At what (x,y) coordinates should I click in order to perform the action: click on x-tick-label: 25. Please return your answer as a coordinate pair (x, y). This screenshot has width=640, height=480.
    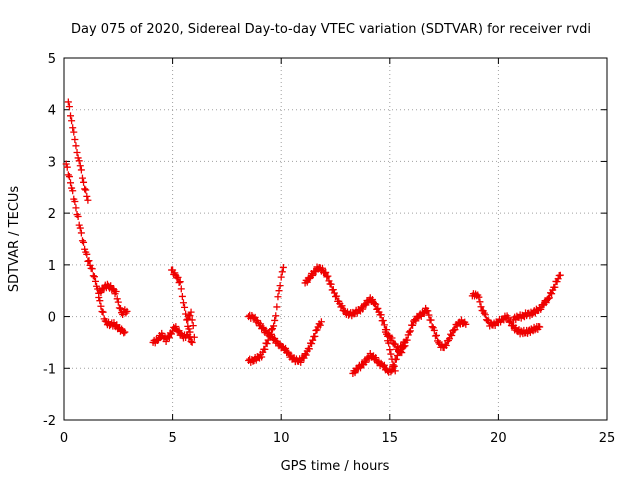
    Looking at the image, I should click on (607, 438).